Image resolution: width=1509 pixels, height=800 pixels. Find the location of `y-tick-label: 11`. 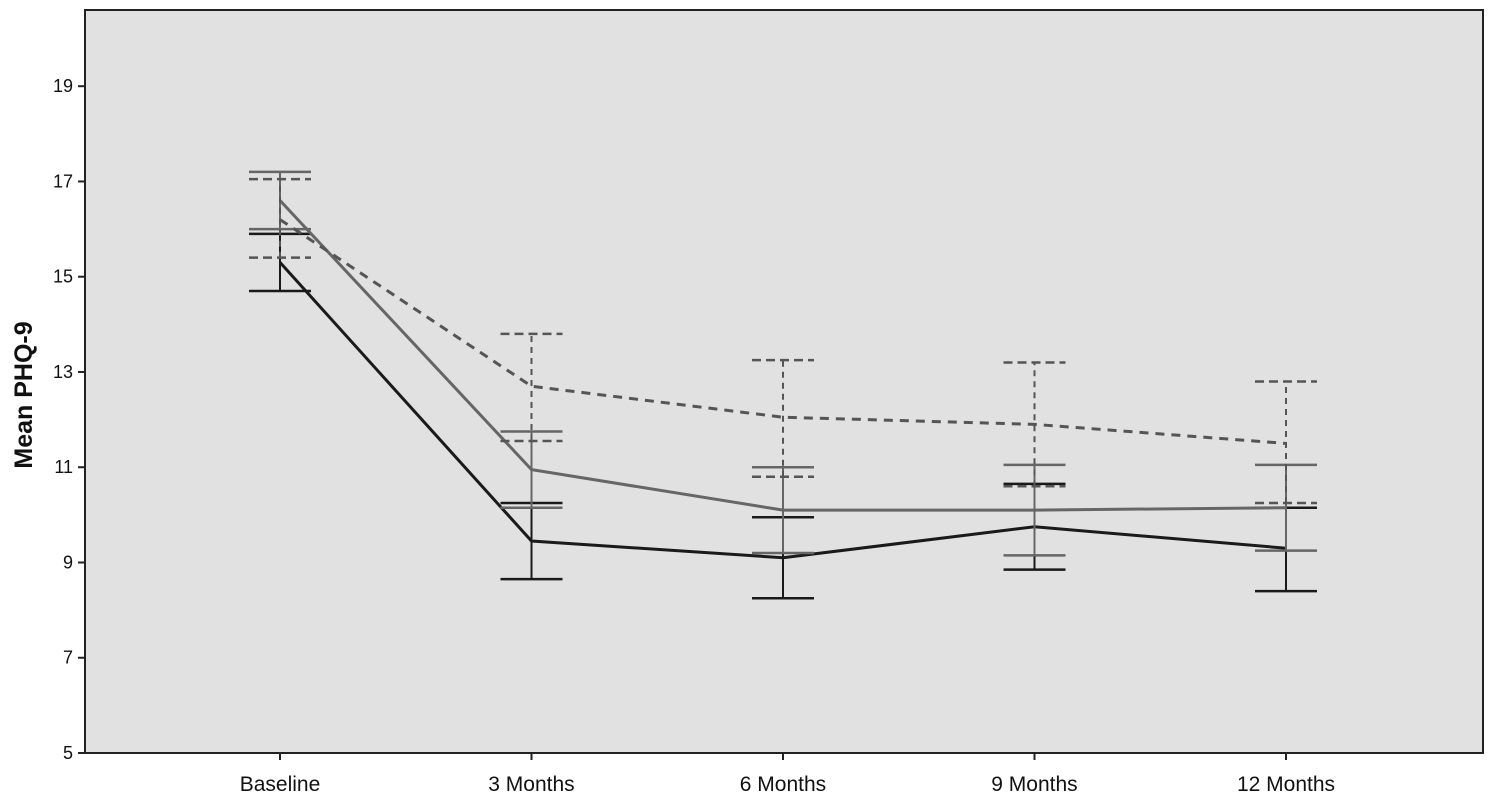

y-tick-label: 11 is located at coordinates (63, 467).